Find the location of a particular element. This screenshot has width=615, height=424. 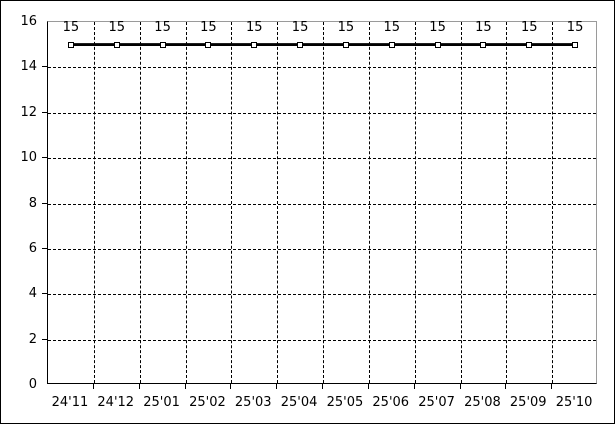

y-tick-label: 4 is located at coordinates (32, 294).